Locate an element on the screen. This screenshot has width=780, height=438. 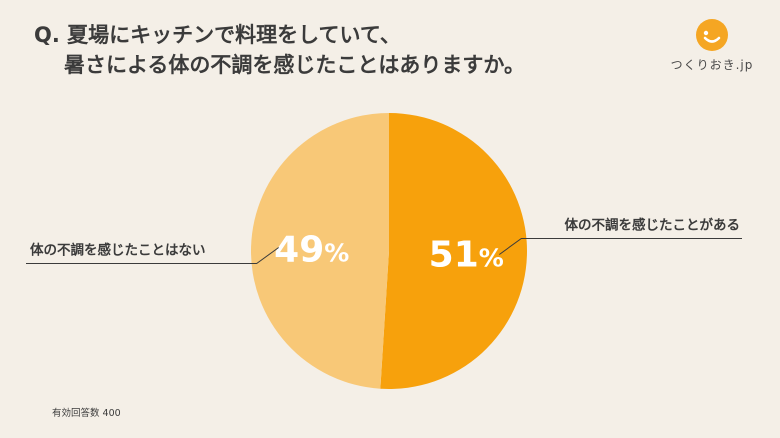
slice-percent-label-1: 49% is located at coordinates (311, 250).